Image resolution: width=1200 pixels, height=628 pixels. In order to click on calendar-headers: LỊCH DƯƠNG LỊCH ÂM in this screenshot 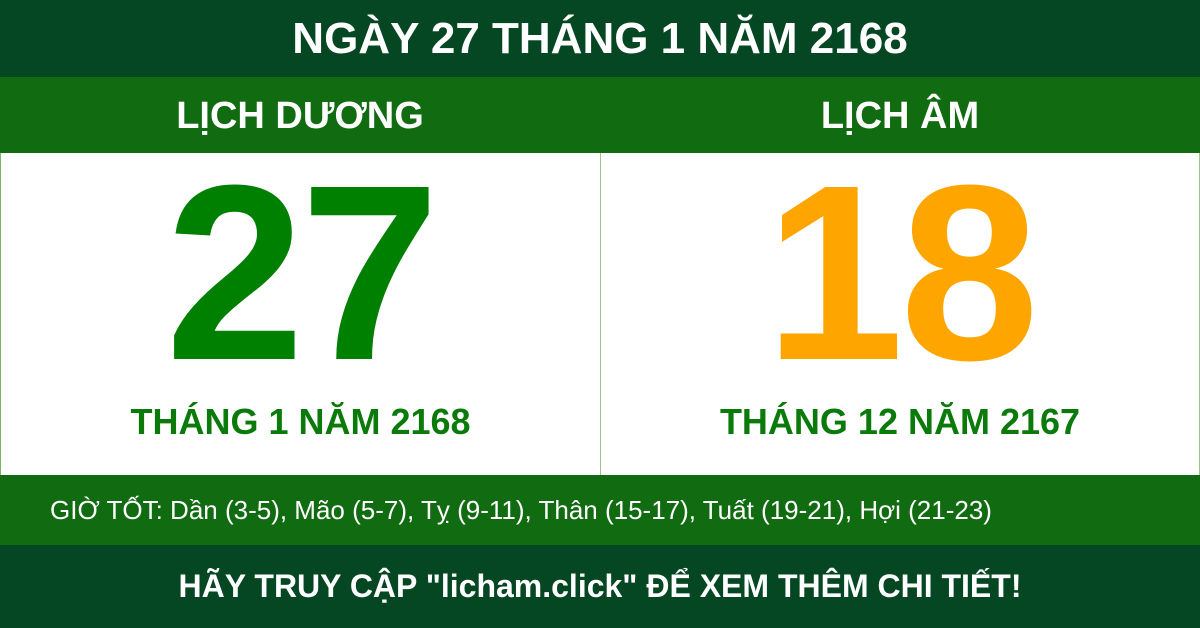, I will do `click(600, 115)`.